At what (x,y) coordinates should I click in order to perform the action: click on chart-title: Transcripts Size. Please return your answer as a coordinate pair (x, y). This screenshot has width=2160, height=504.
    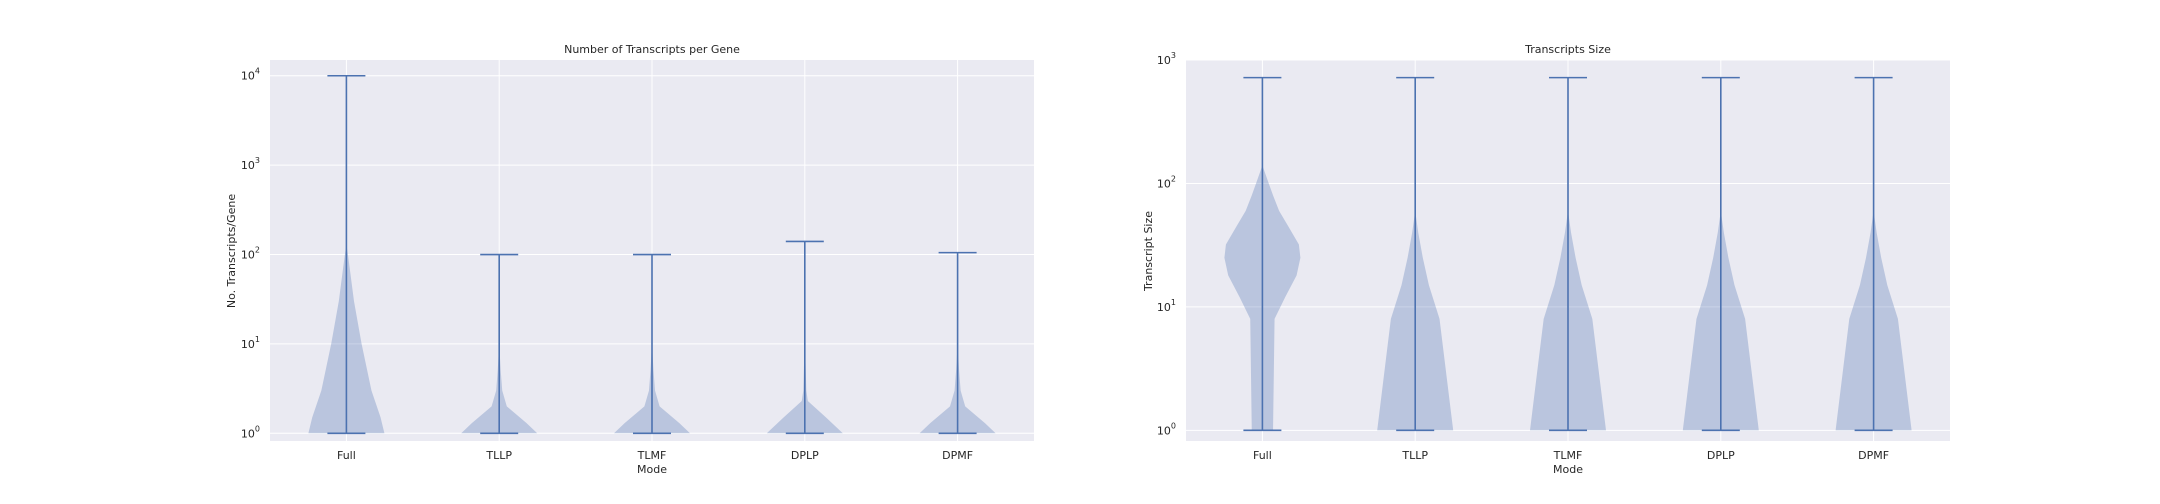
    Looking at the image, I should click on (1567, 49).